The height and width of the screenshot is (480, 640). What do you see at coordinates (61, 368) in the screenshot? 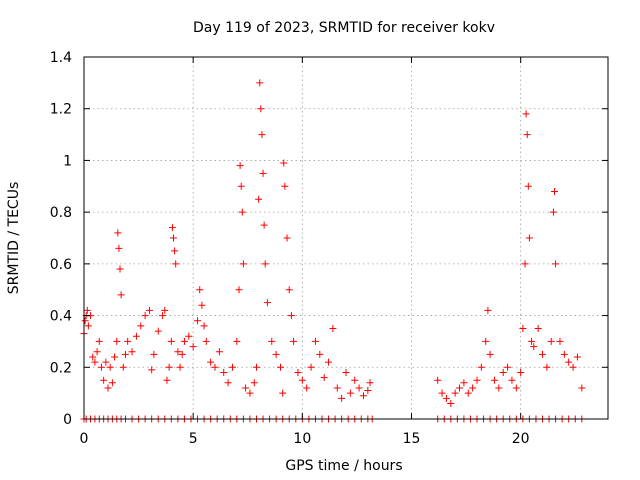
I see `y-tick-label: 0.2` at bounding box center [61, 368].